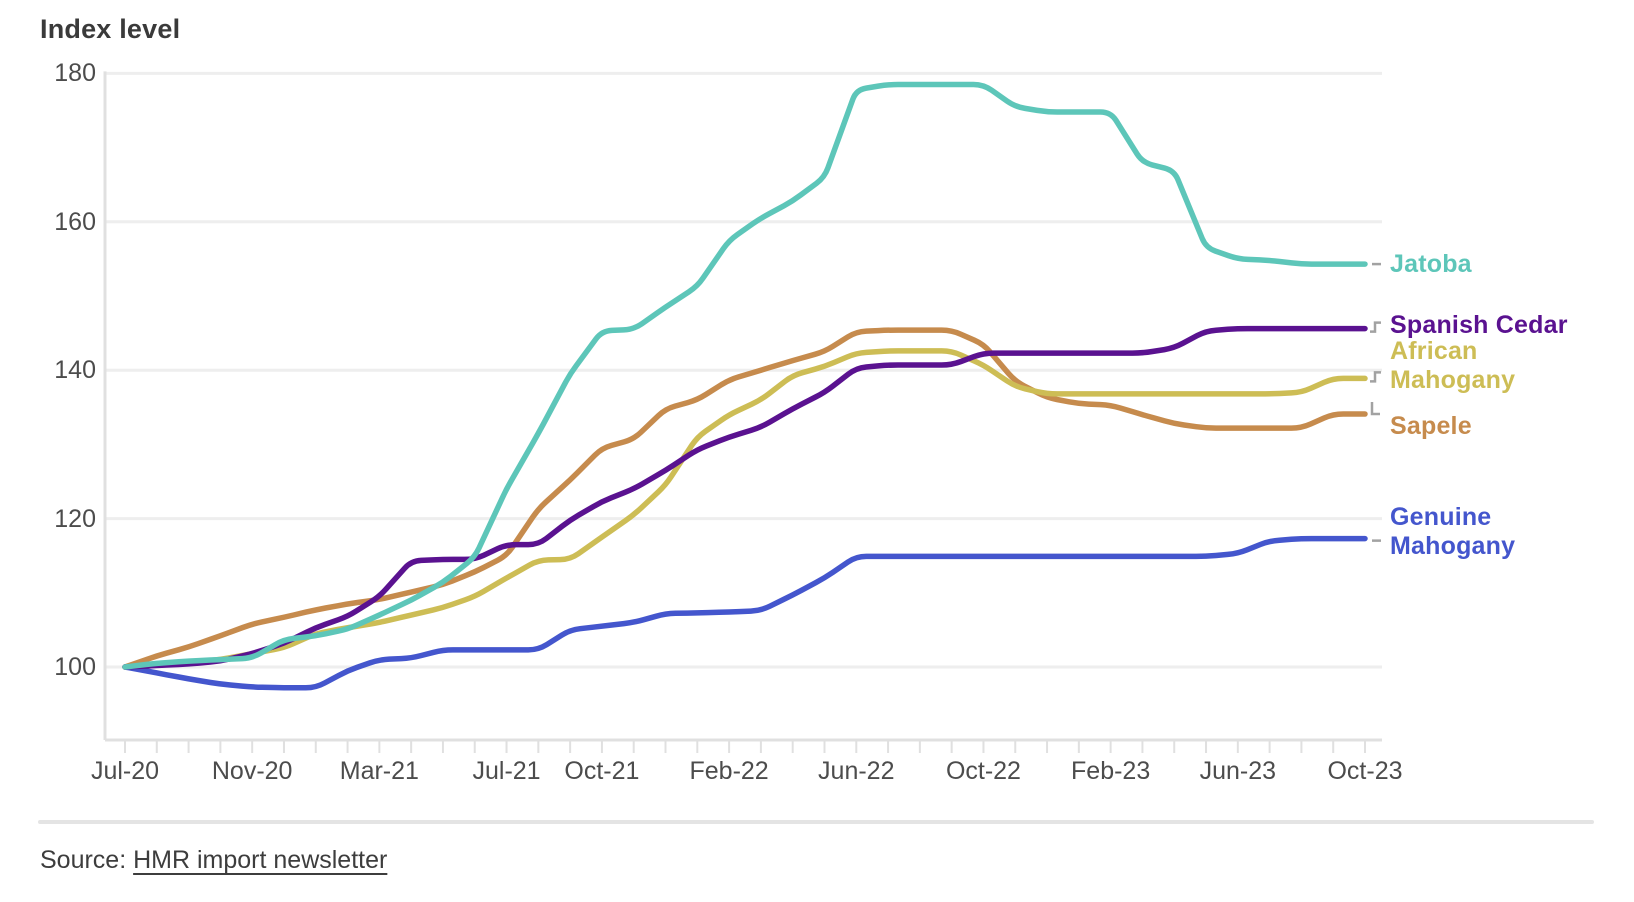 This screenshot has width=1634, height=902. I want to click on x-axis-label-Oct-22: Oct-22, so click(983, 771).